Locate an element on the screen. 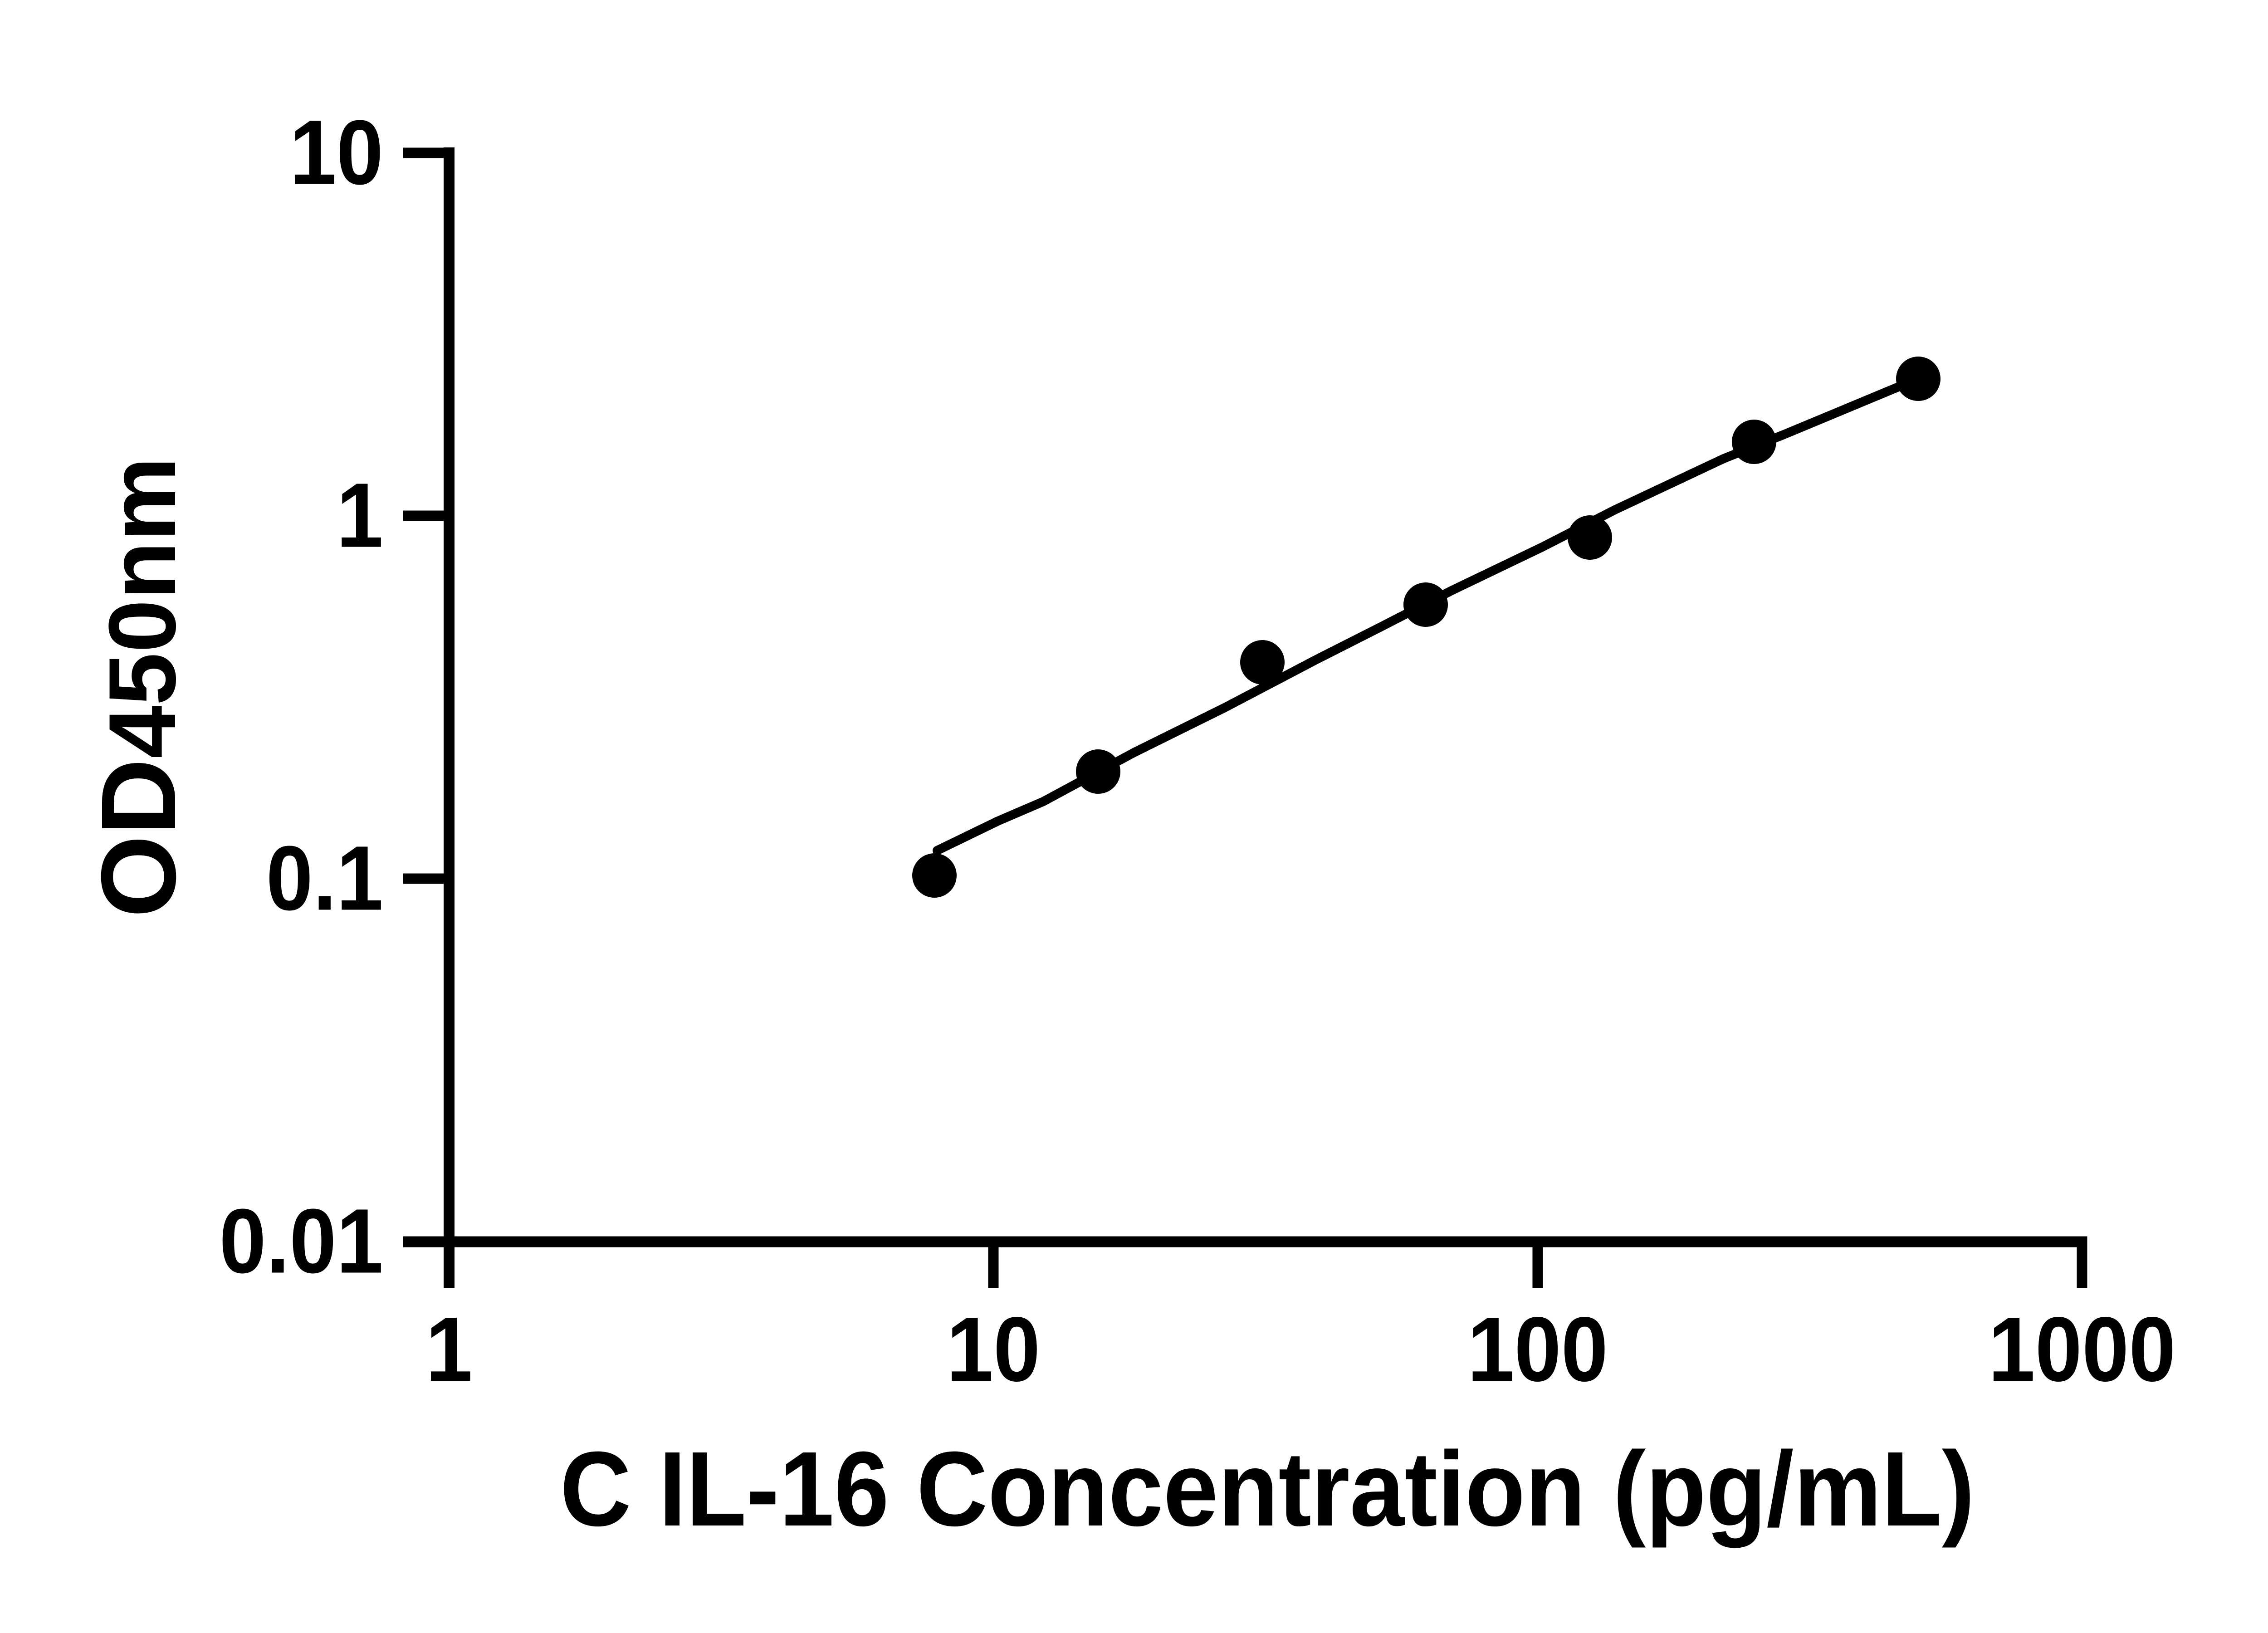  svg-text: 1000 is located at coordinates (2081, 1349).